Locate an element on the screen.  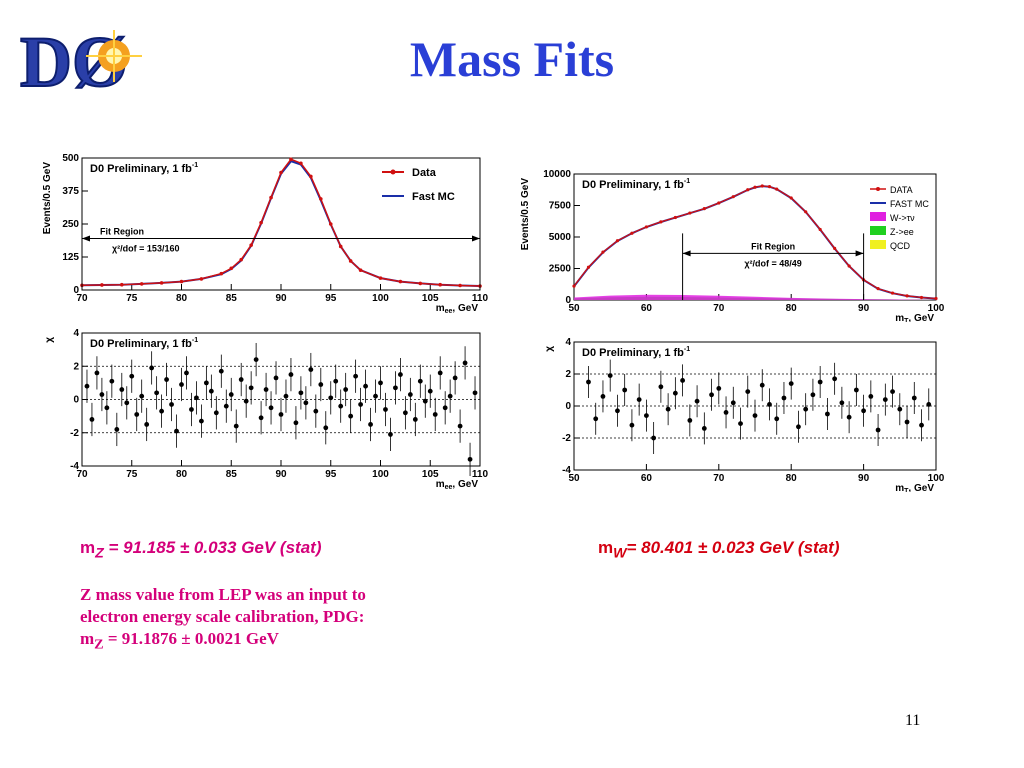
legend-swatch-qcd is located at coordinates (878, 244).